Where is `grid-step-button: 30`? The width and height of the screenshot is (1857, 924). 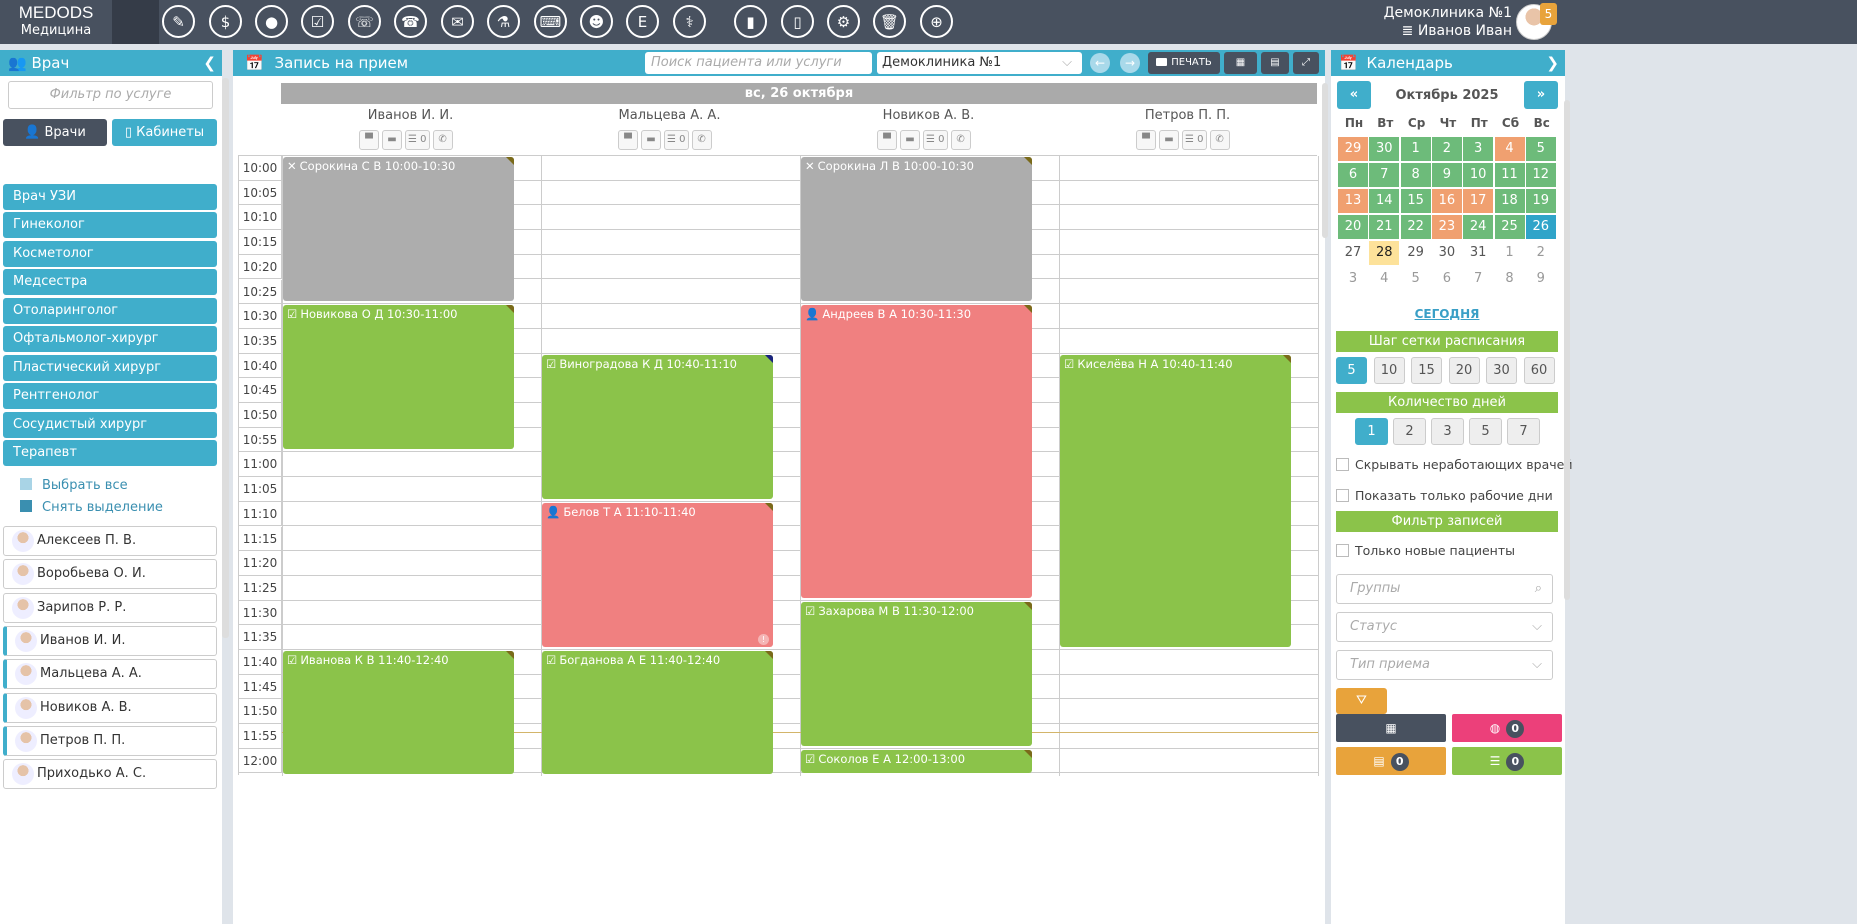 grid-step-button: 30 is located at coordinates (1501, 370).